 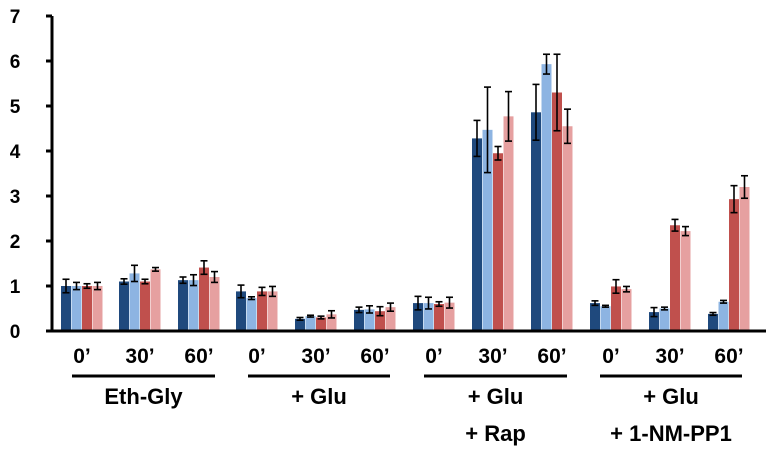 I want to click on y-axis: 0 1 2 3 4 5 6 7, so click(x=32, y=175).